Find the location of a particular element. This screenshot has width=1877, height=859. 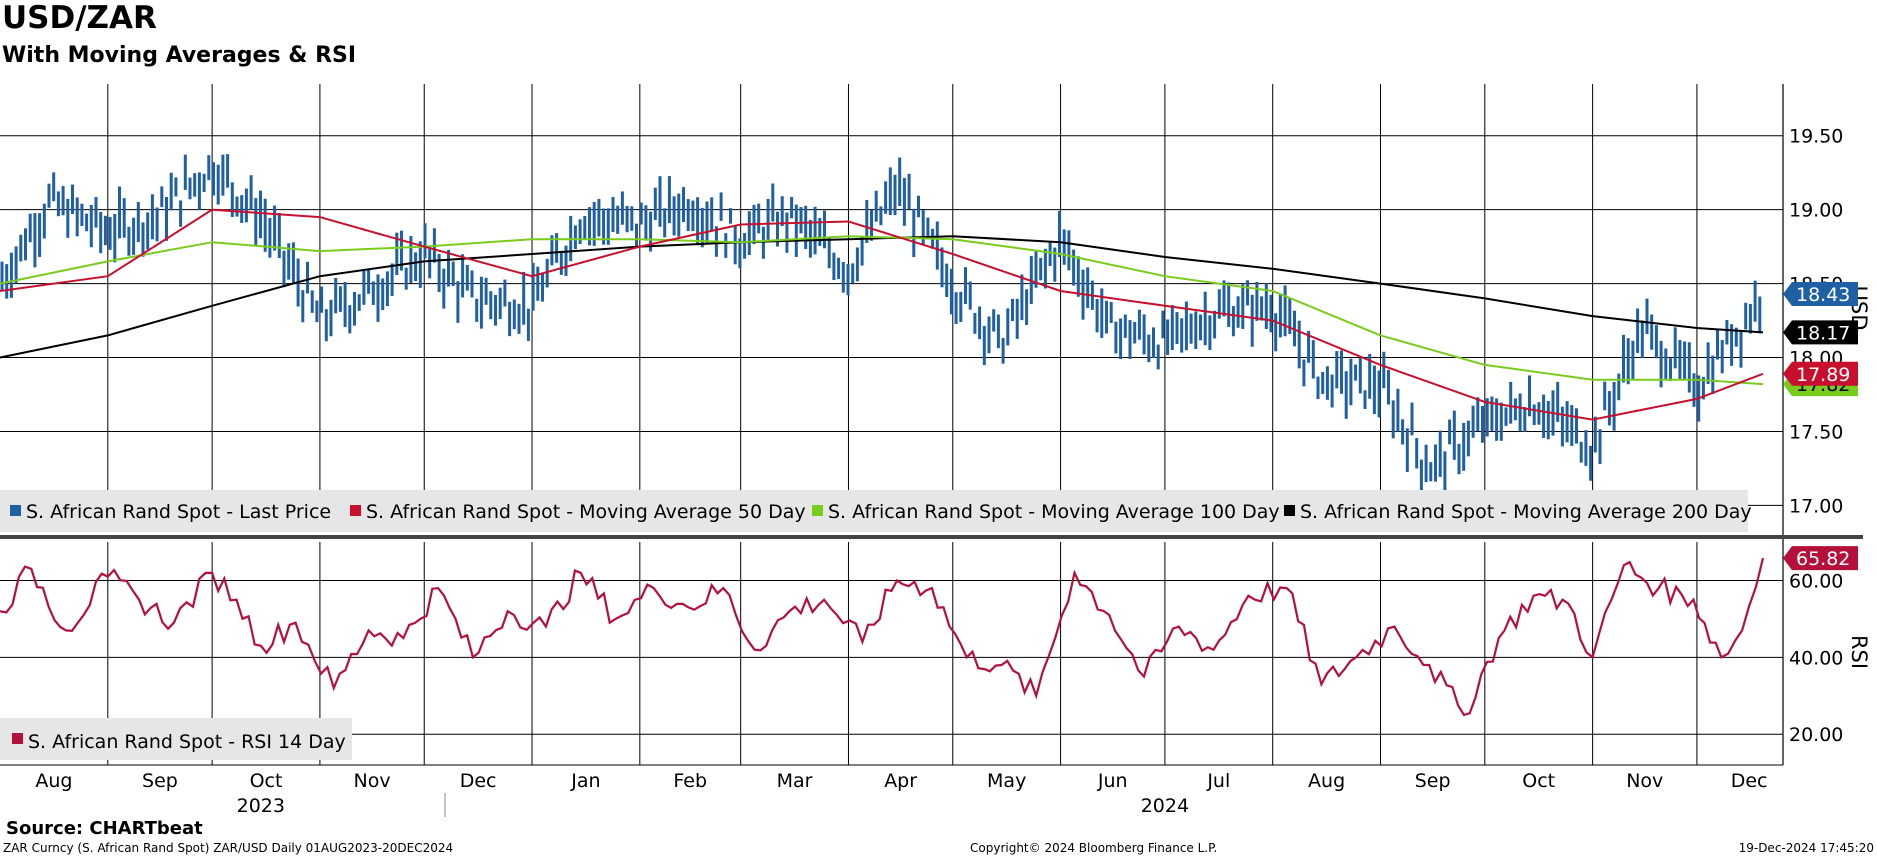

footer-timestamp: 19-Dec-2024 17:45:20 is located at coordinates (1806, 848).